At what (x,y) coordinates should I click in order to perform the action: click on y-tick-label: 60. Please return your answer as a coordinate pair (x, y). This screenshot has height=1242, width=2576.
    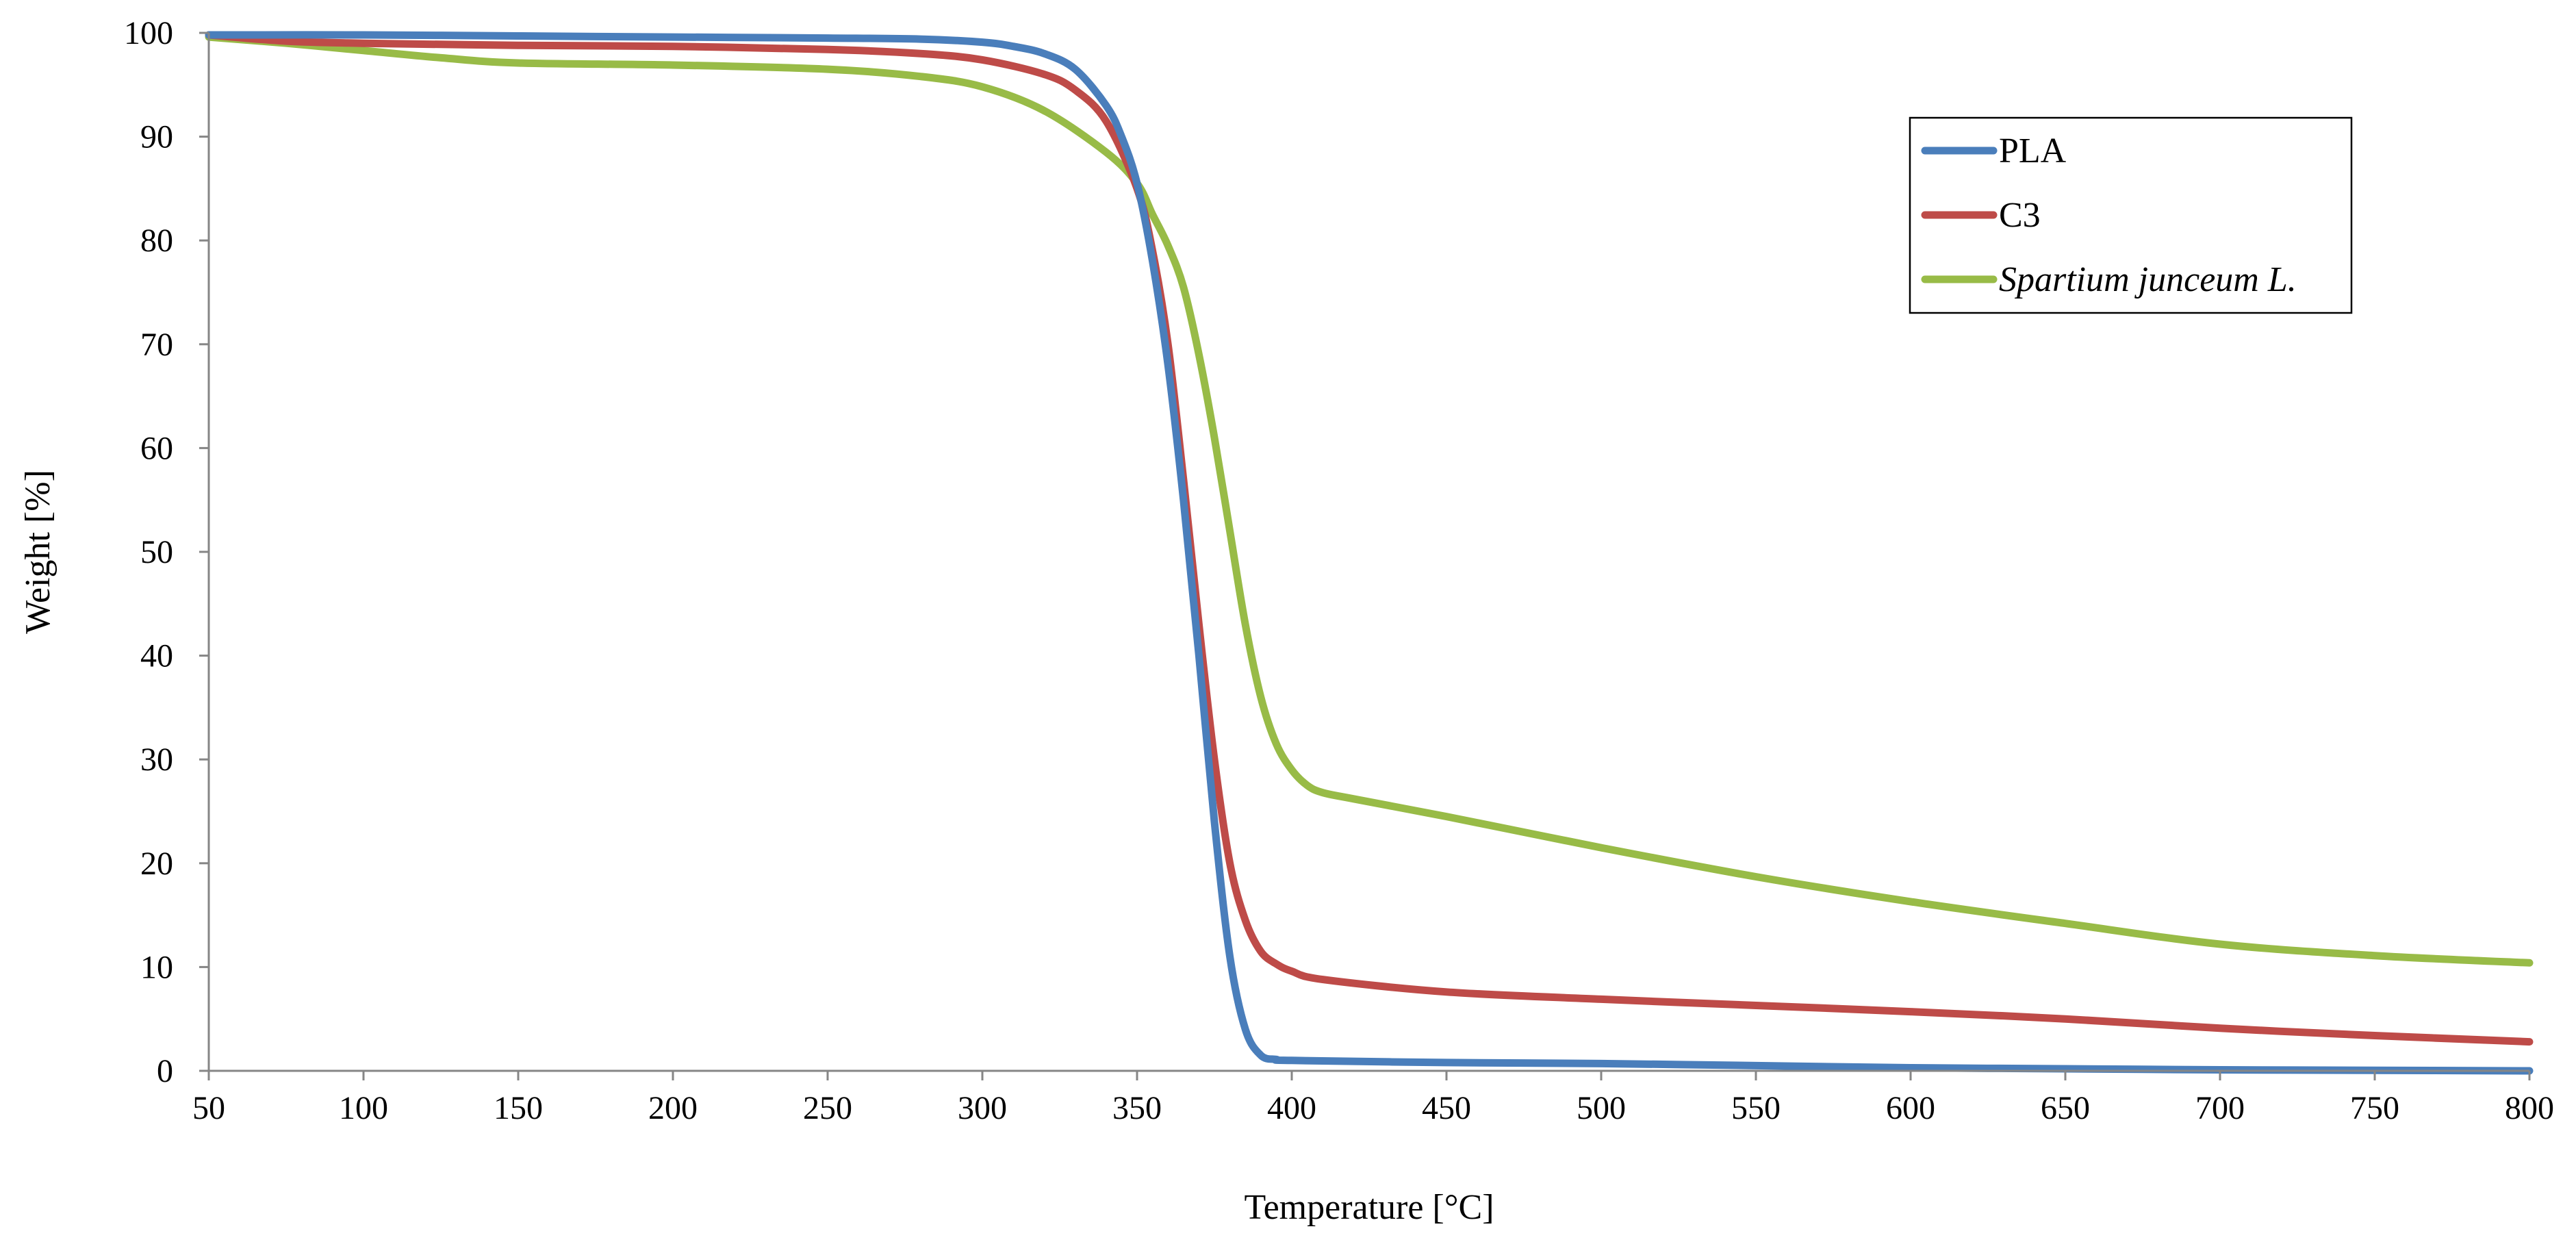
    Looking at the image, I should click on (156, 448).